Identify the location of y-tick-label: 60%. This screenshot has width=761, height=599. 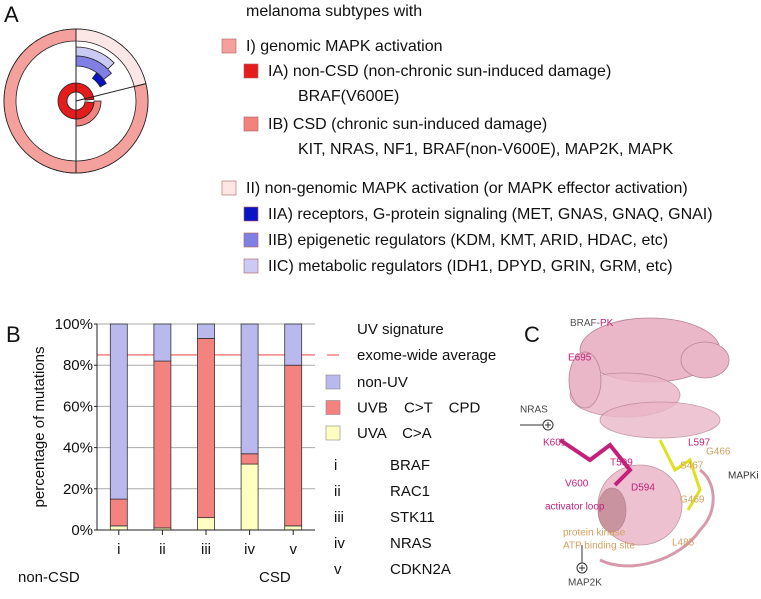
(78, 406).